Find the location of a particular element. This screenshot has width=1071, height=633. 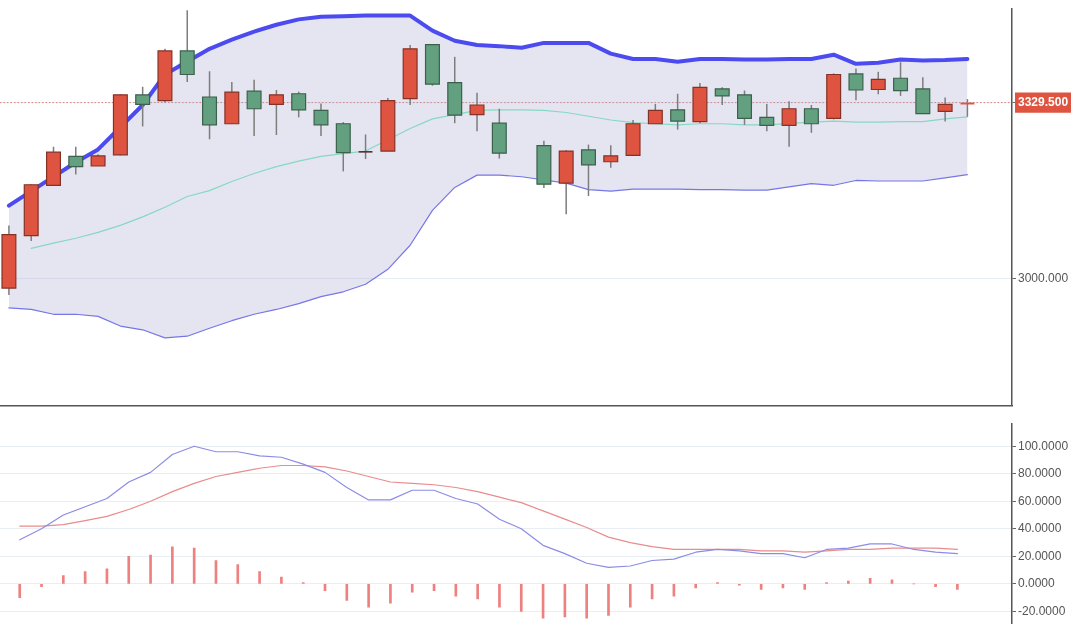

y-tick-label: 3000.000 is located at coordinates (1043, 278).